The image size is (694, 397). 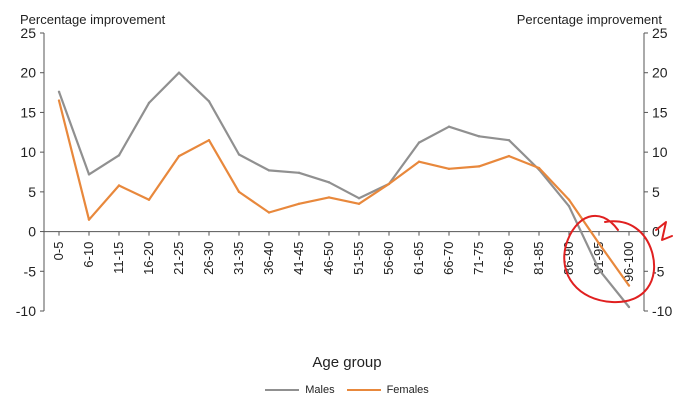 What do you see at coordinates (660, 112) in the screenshot?
I see `y-tick-label-right: 15` at bounding box center [660, 112].